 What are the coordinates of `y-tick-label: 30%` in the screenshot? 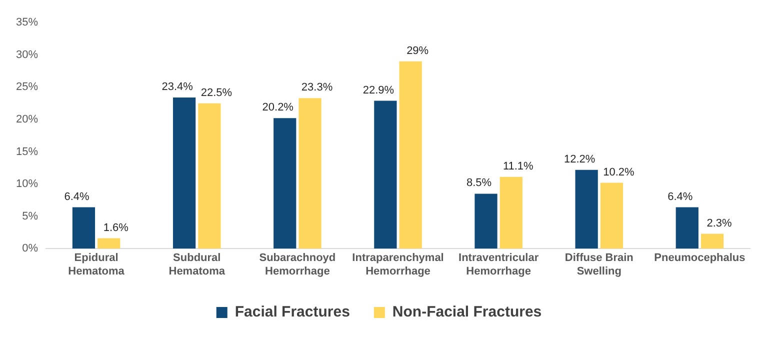 It's located at (27, 54).